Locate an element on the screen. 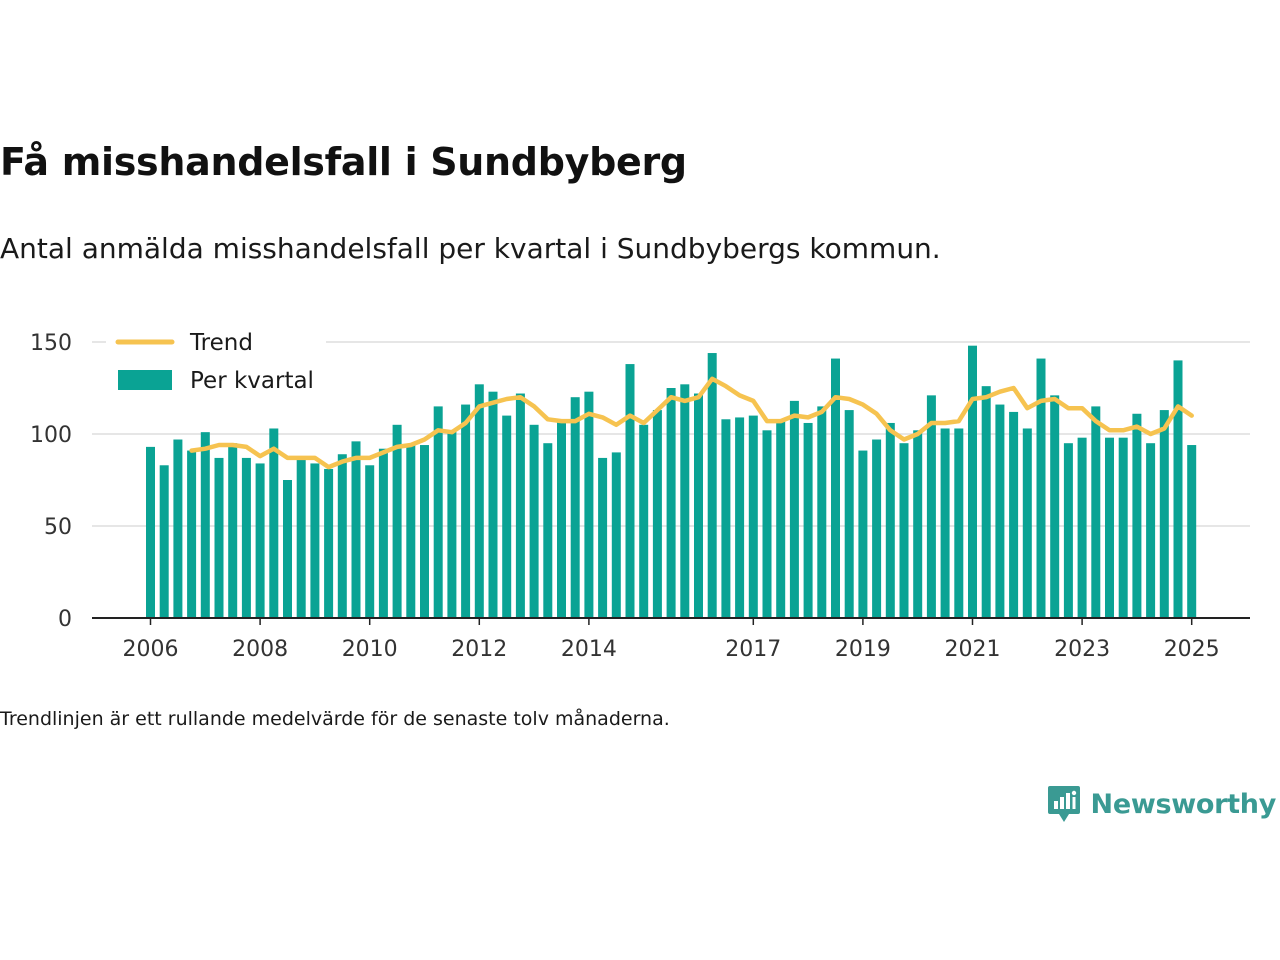 The width and height of the screenshot is (1280, 960). x-tick-label: 2023 is located at coordinates (1082, 649).